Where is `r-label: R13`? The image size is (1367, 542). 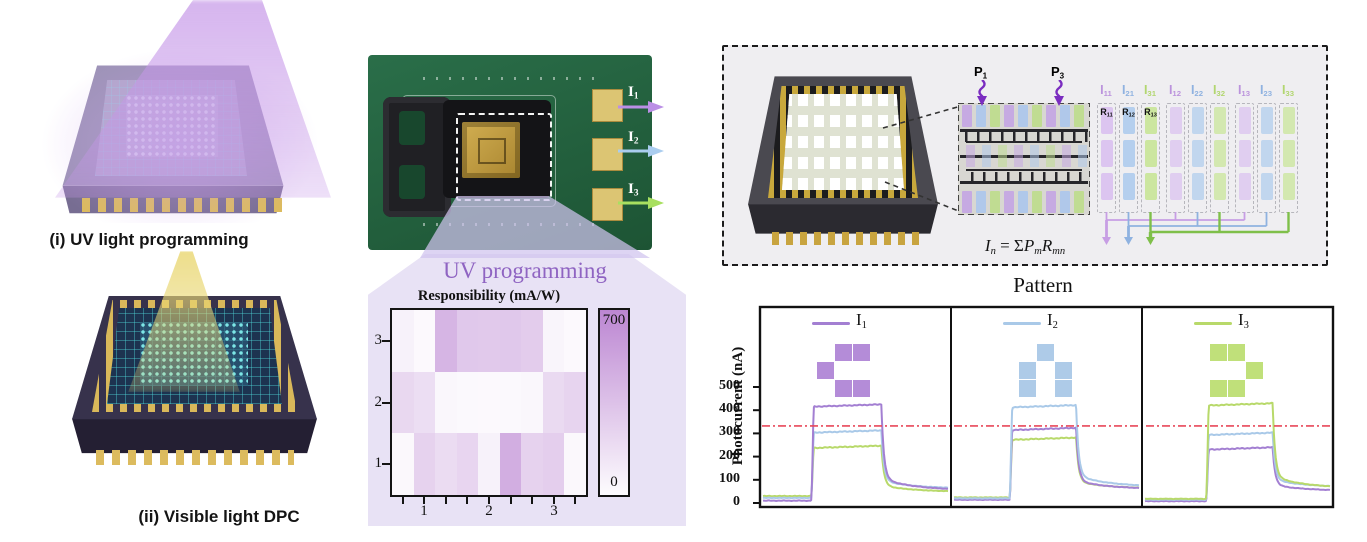 r-label: R13 is located at coordinates (1150, 113).